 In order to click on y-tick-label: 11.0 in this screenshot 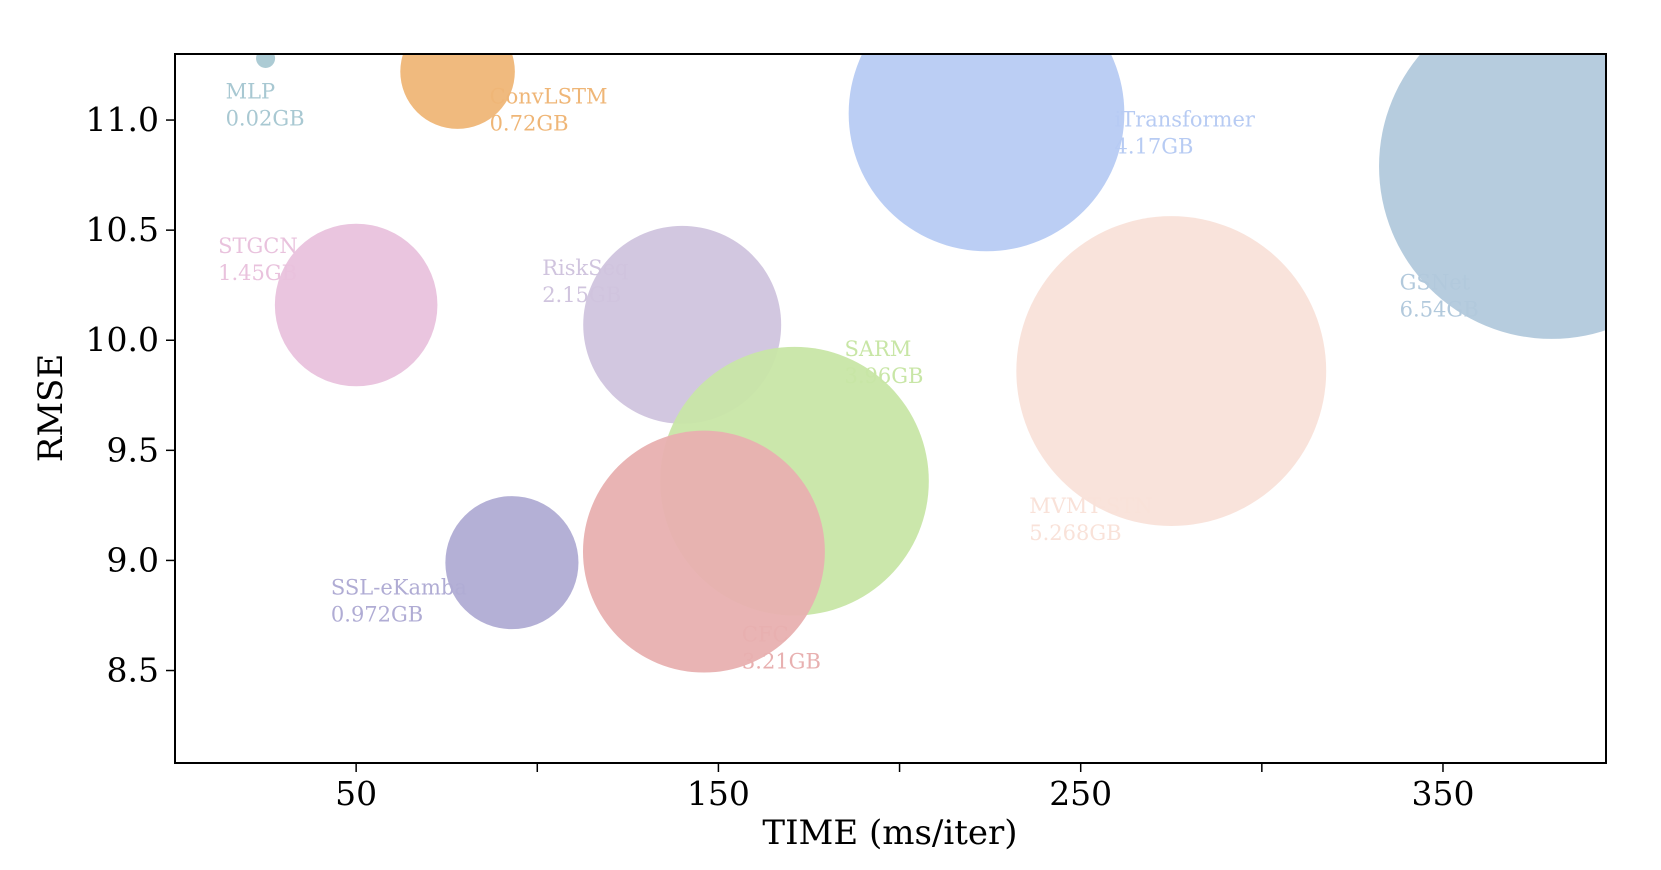, I will do `click(122, 119)`.